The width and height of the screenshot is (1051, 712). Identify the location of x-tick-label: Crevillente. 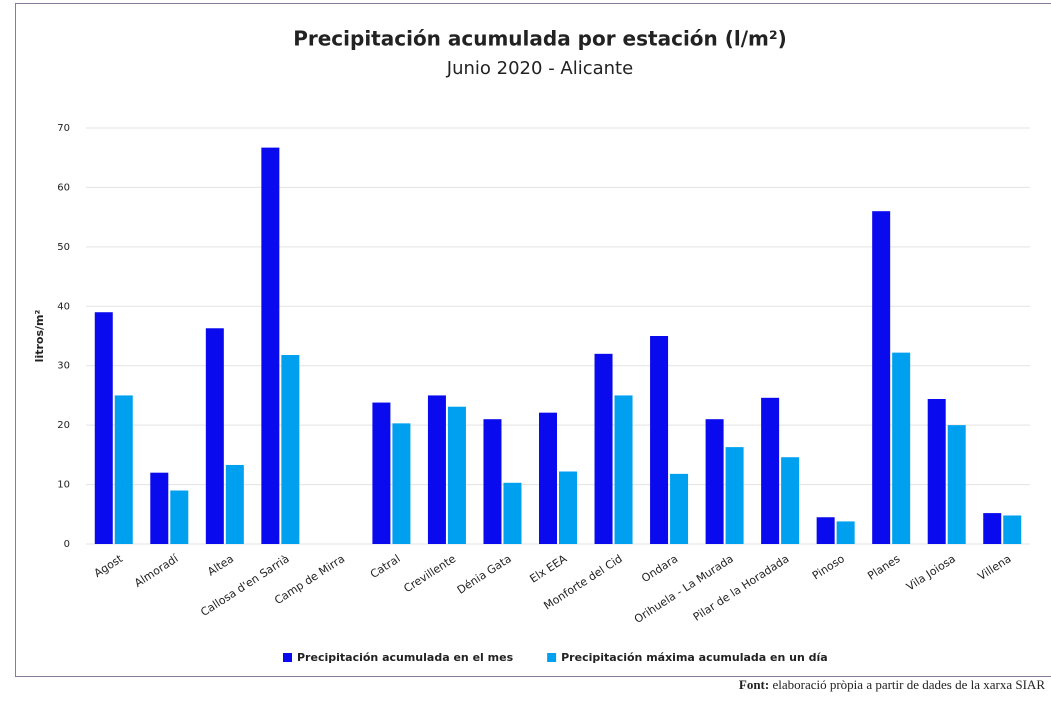
(429, 573).